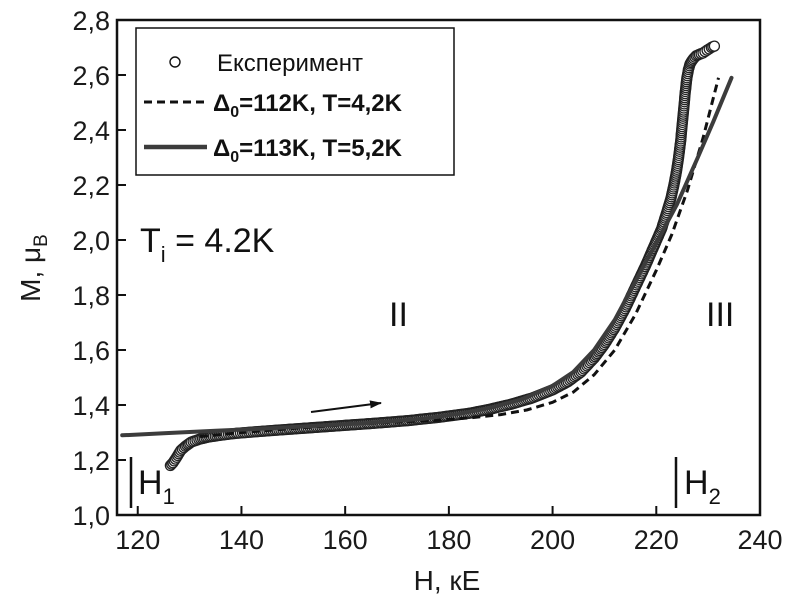  I want to click on legend-marker-experiment, so click(175, 62).